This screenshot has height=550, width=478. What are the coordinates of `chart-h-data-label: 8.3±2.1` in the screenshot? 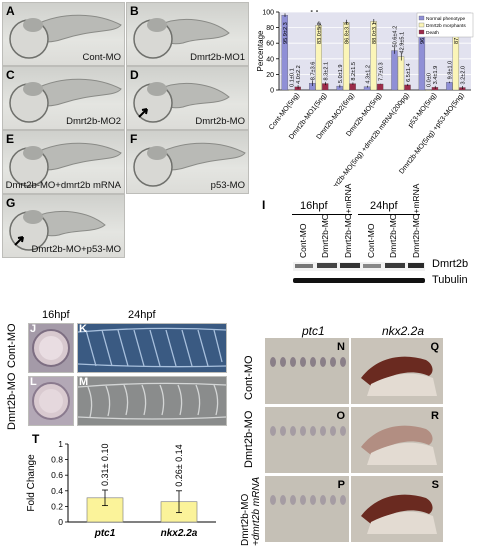 It's located at (326, 71).